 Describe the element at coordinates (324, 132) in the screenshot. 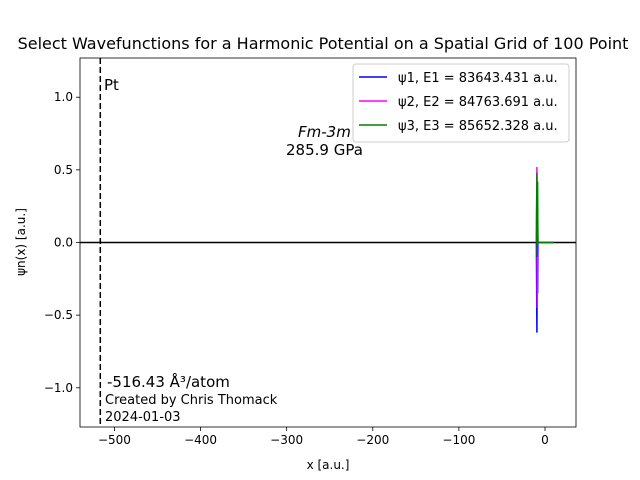

I see `space-group-label: Fm-3m` at that location.